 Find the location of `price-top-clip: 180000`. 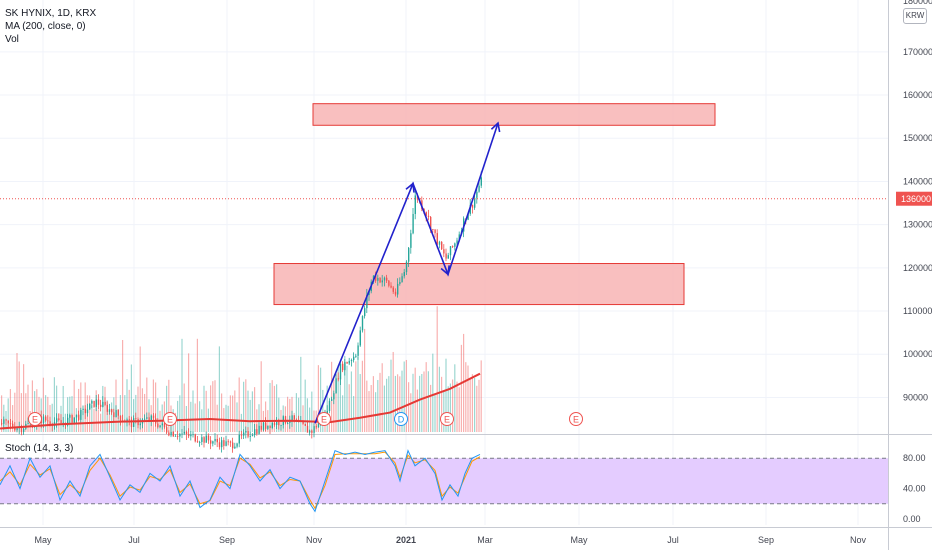

price-top-clip: 180000 is located at coordinates (917, 3).